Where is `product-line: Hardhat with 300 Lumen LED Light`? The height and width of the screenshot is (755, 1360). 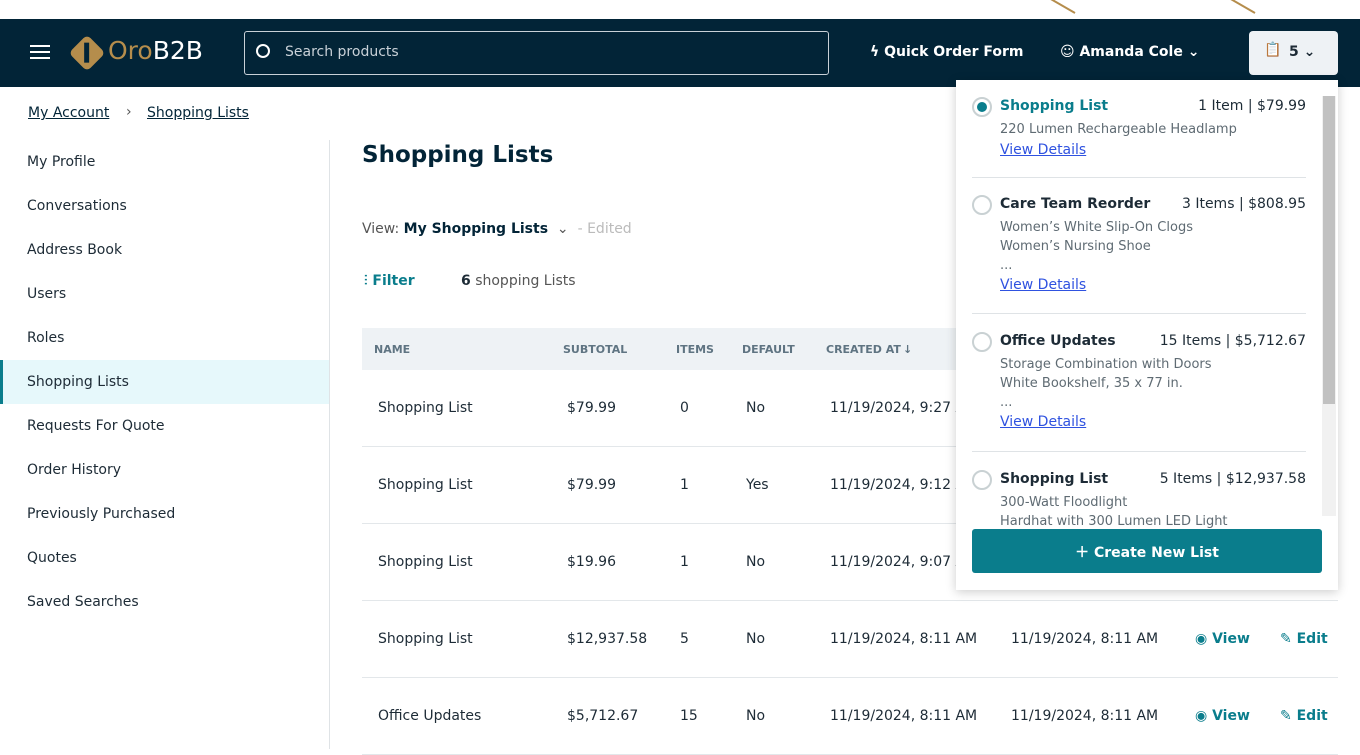
product-line: Hardhat with 300 Lumen LED Light is located at coordinates (1114, 521).